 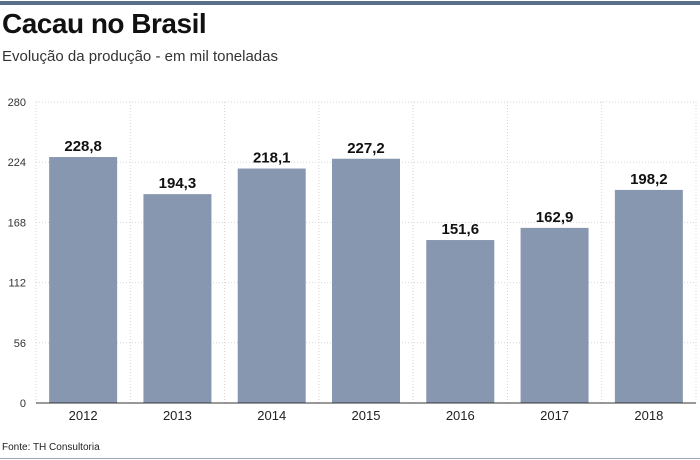 I want to click on y-tick-label: 168, so click(x=17, y=223).